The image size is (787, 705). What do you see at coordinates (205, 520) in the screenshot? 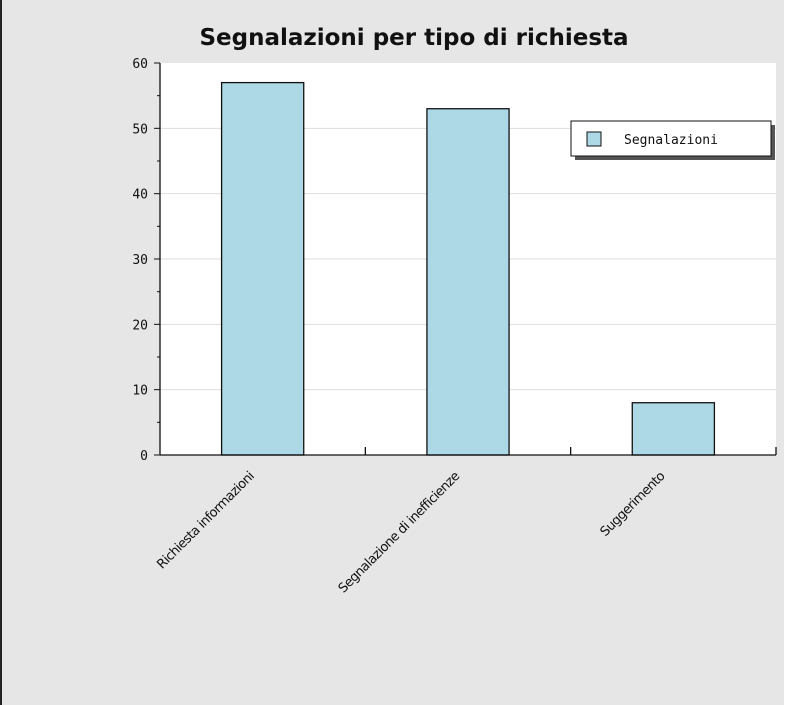
I see `x-tick-label: Richiesta informazioni` at bounding box center [205, 520].